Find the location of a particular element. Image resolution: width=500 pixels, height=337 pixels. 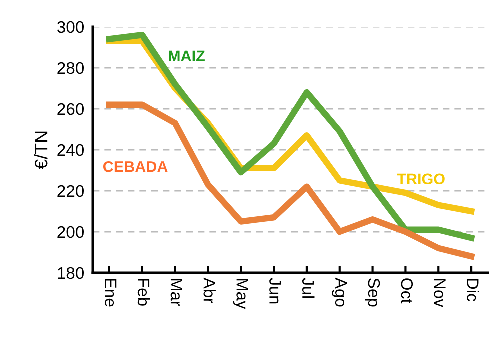

series-label: TRIGO is located at coordinates (421, 179).